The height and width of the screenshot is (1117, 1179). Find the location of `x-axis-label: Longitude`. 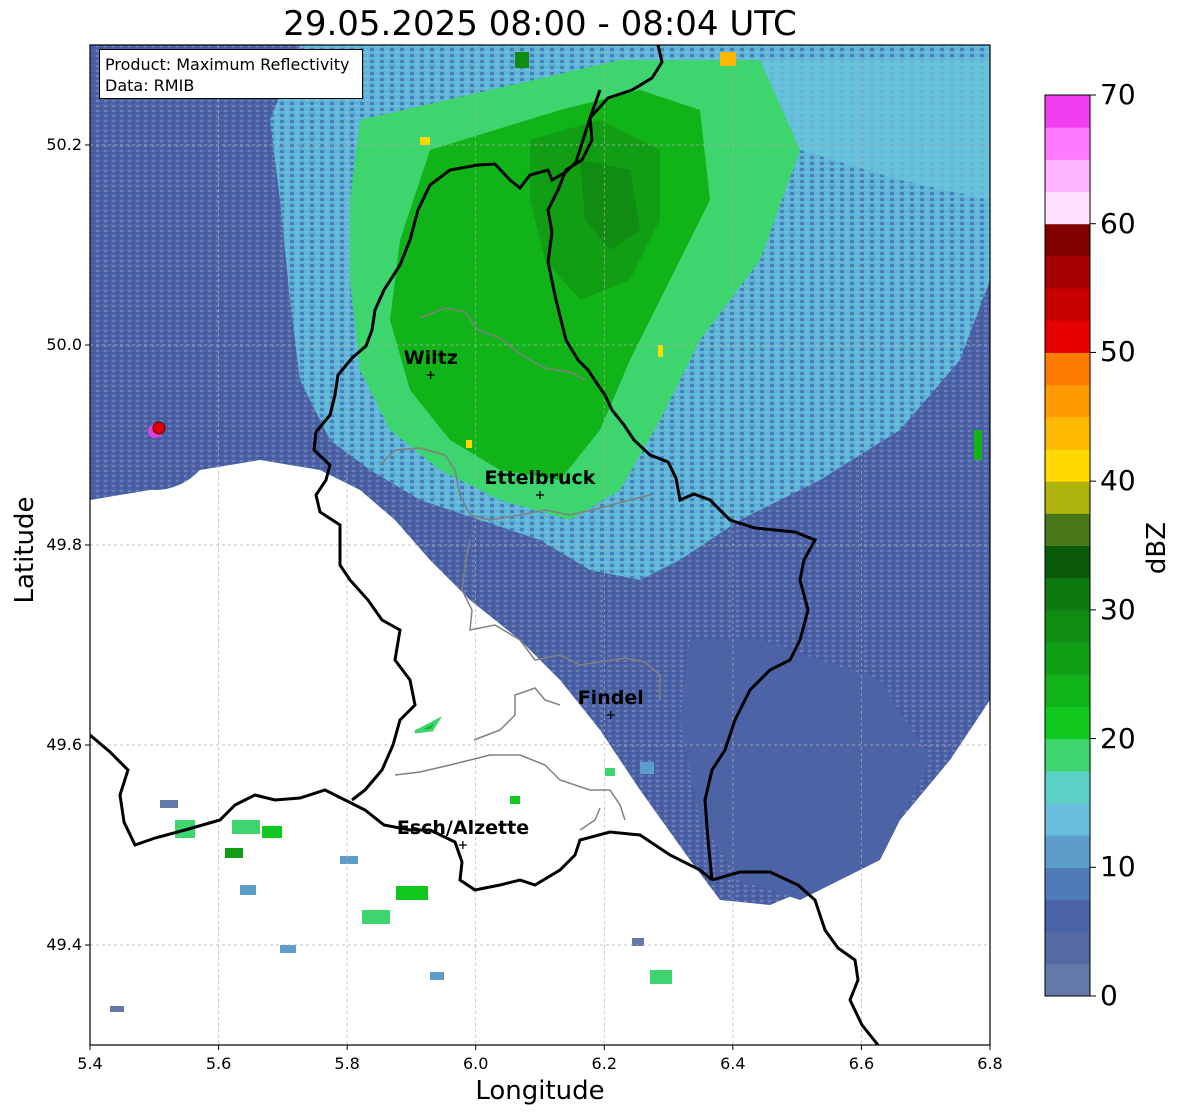

x-axis-label: Longitude is located at coordinates (540, 1091).